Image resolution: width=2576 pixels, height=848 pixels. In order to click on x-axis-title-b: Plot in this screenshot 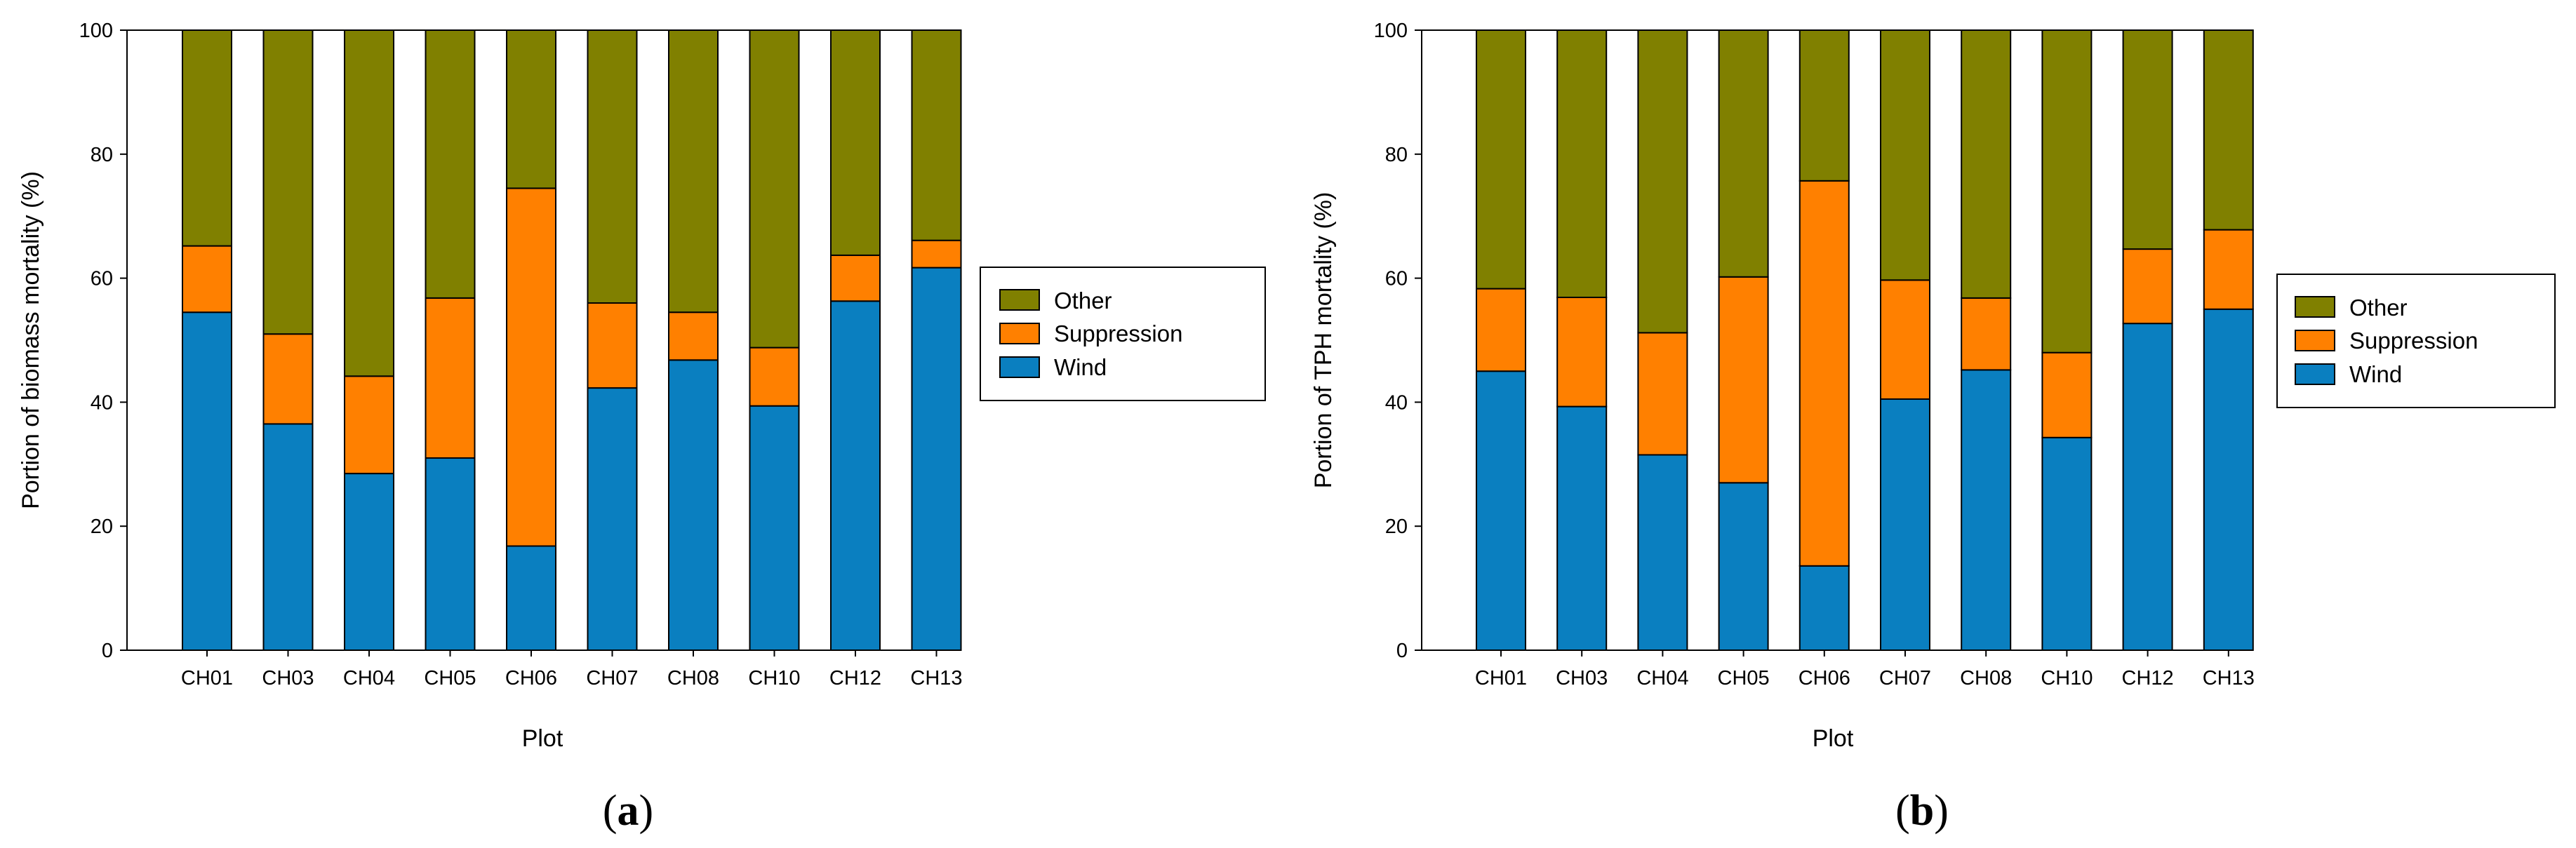, I will do `click(1833, 738)`.